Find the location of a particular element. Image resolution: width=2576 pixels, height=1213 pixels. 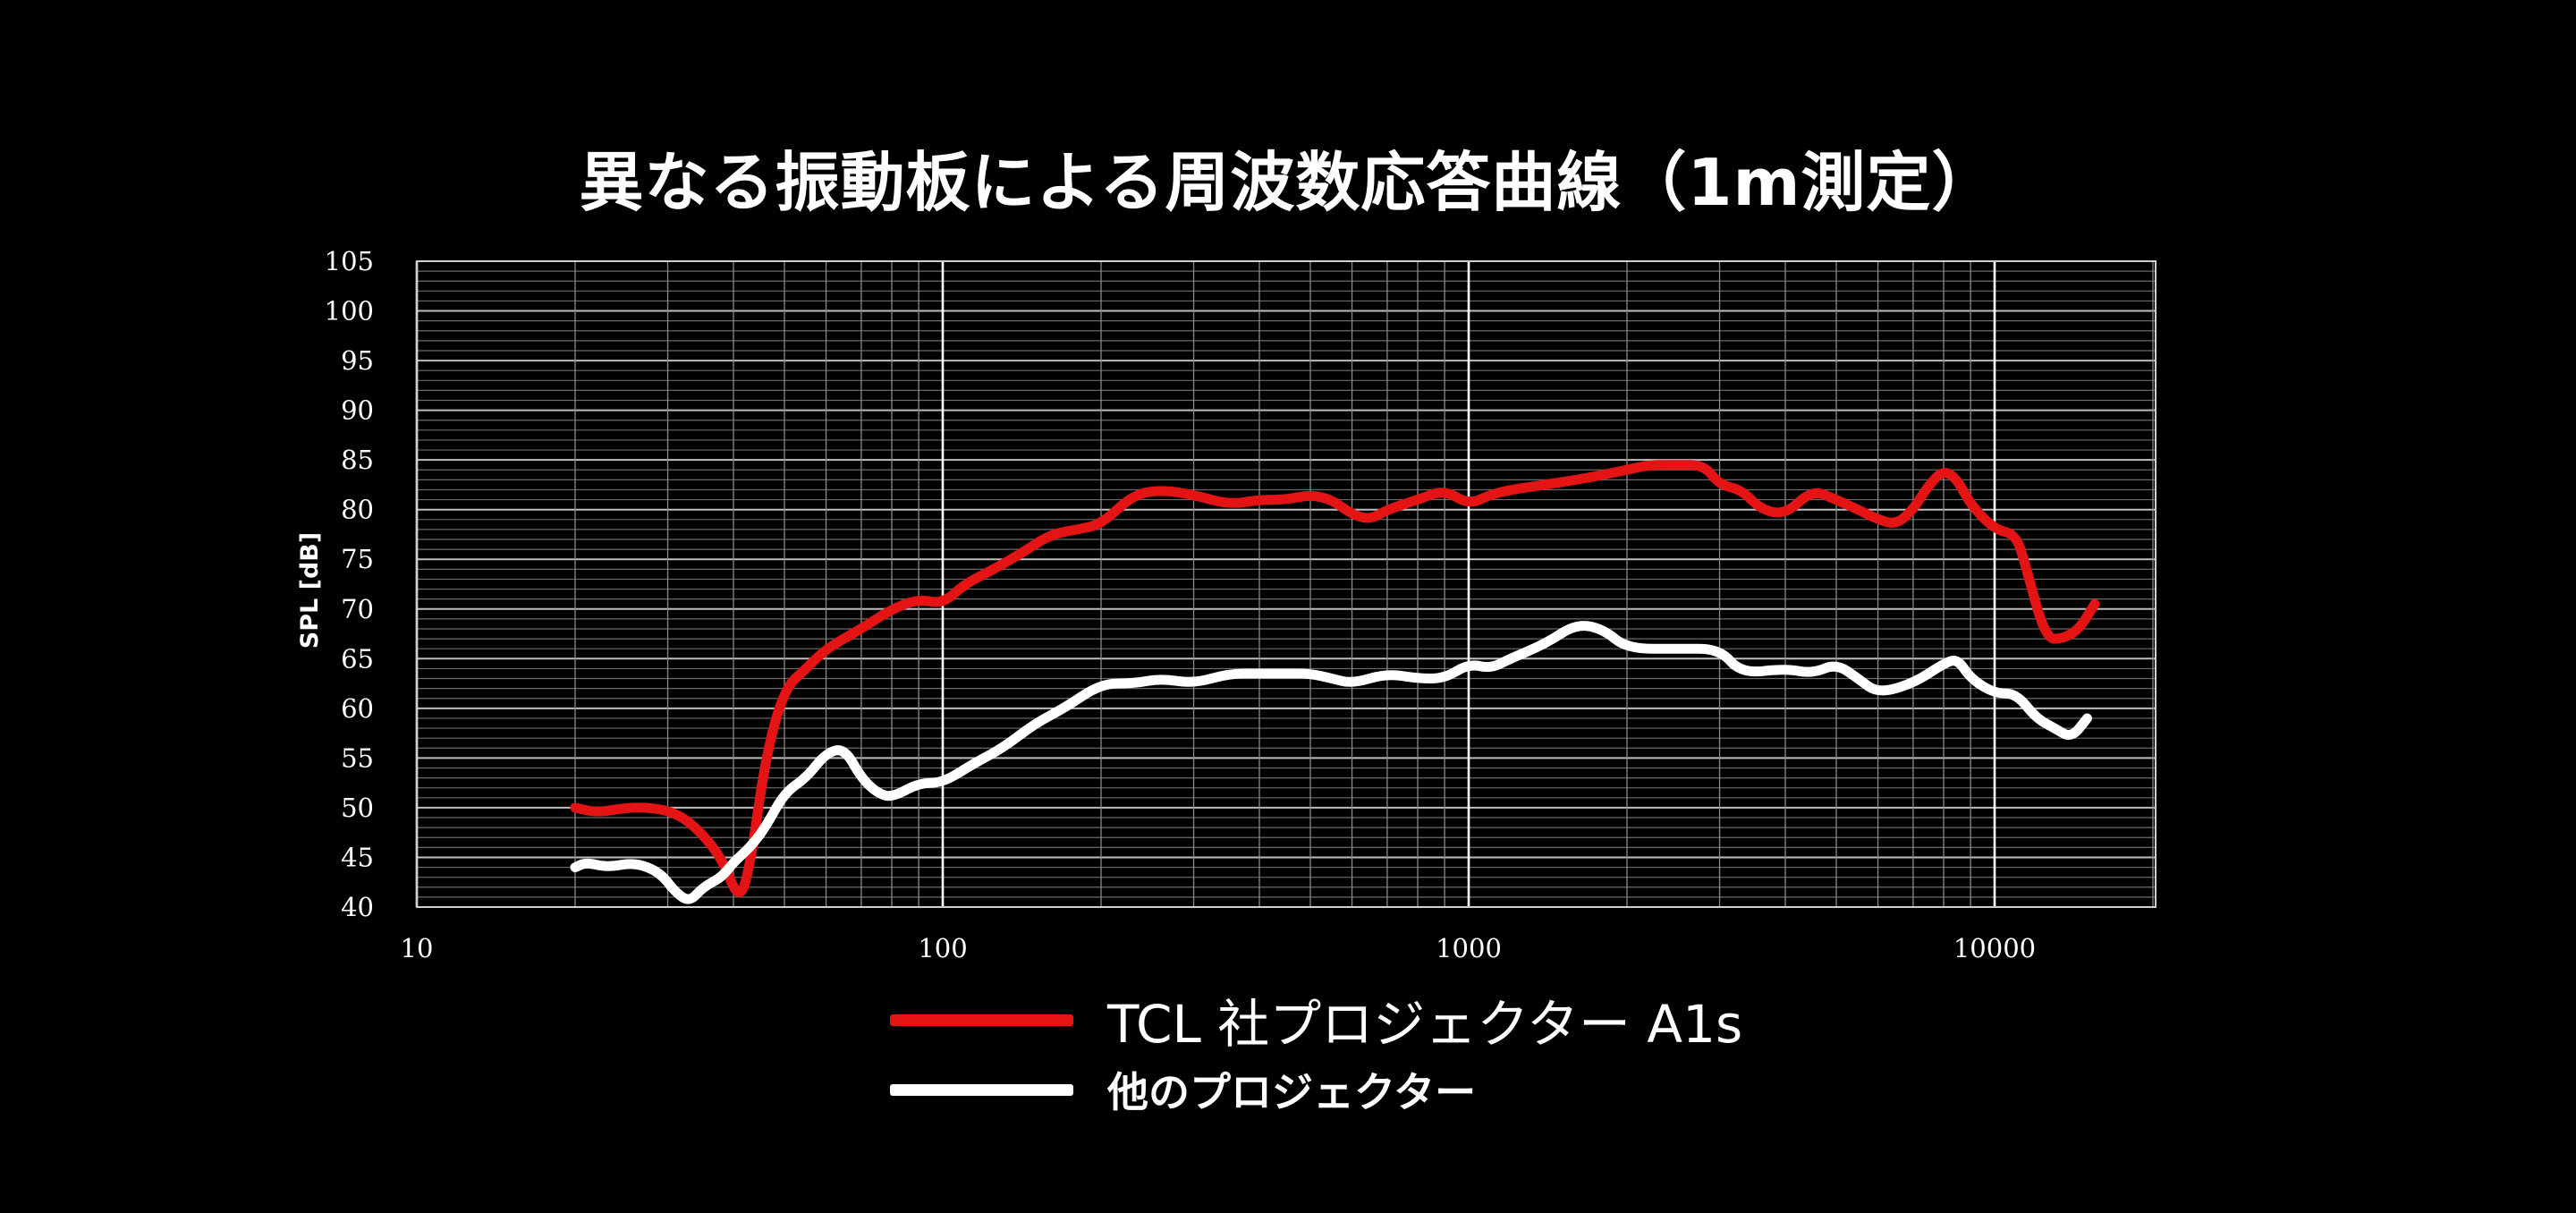

y-tick-label: 65 is located at coordinates (357, 658).